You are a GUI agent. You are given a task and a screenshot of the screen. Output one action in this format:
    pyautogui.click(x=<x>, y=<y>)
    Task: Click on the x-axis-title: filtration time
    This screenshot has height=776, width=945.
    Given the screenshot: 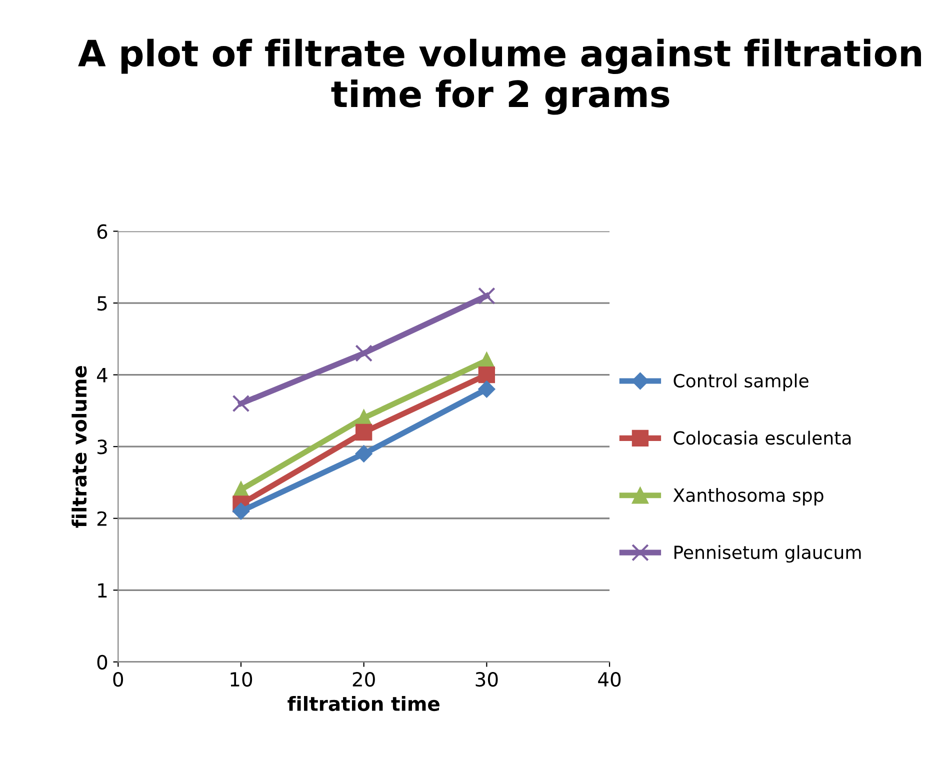 What is the action you would take?
    pyautogui.click(x=364, y=704)
    